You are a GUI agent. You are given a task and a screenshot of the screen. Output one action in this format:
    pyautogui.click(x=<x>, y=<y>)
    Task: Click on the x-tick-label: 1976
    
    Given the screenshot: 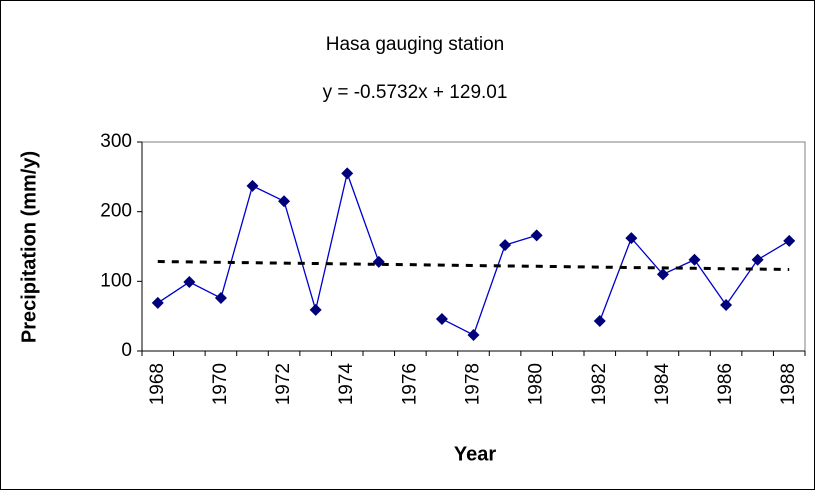 What is the action you would take?
    pyautogui.click(x=409, y=384)
    